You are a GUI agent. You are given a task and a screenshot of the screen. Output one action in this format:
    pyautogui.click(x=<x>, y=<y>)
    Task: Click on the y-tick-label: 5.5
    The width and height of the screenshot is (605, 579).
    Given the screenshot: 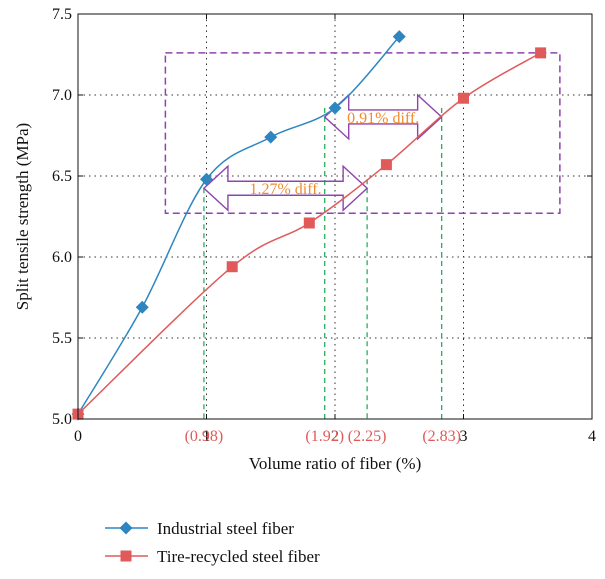 What is the action you would take?
    pyautogui.click(x=62, y=338)
    